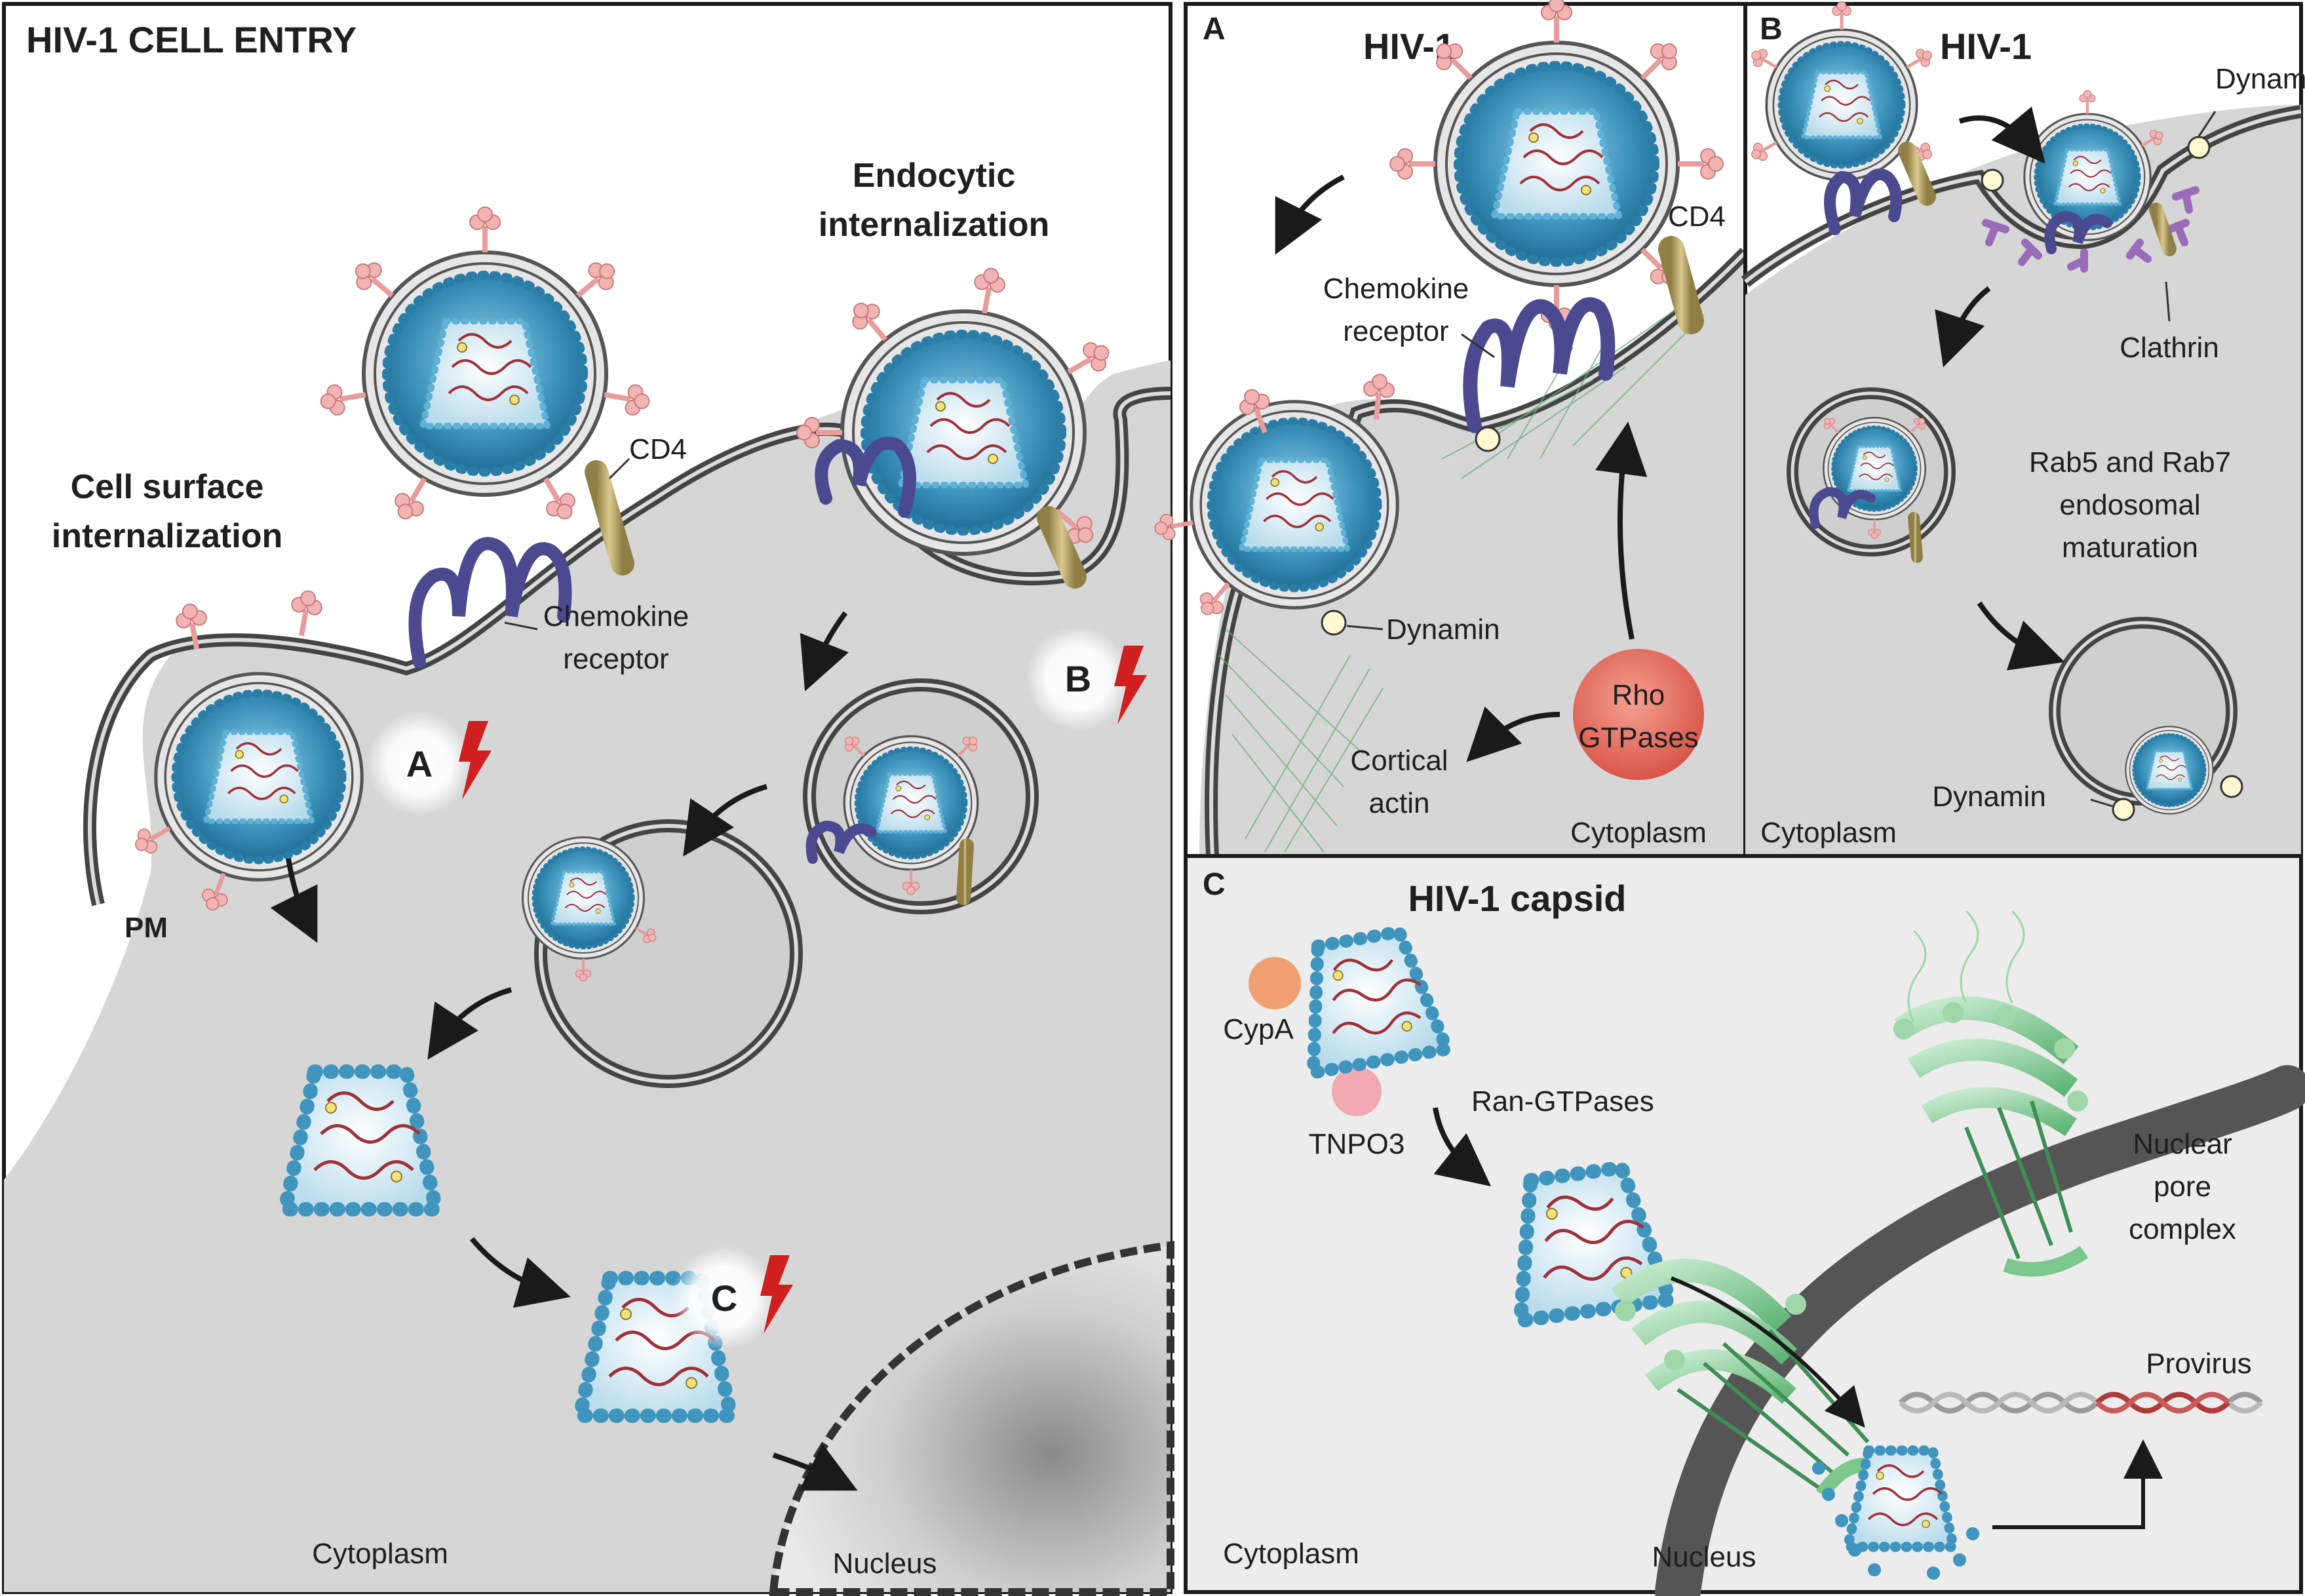 Image resolution: width=2305 pixels, height=1596 pixels. I want to click on panel-a-chemokine-receptor, so click(1539, 365).